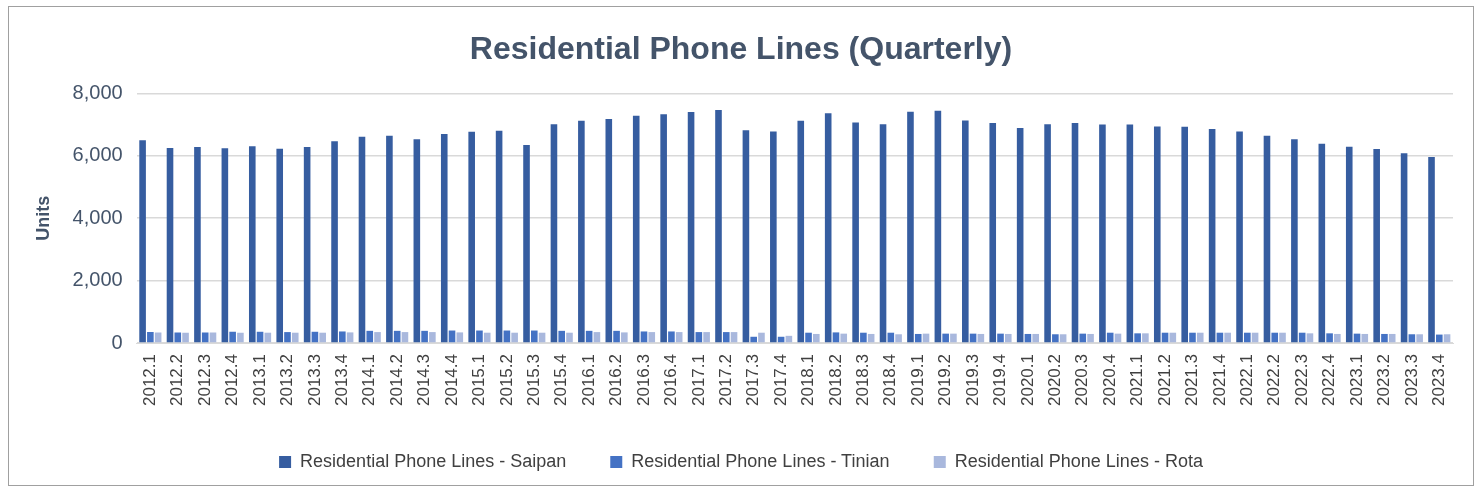  Describe the element at coordinates (117, 341) in the screenshot. I see `y-tick-label: 0` at that location.